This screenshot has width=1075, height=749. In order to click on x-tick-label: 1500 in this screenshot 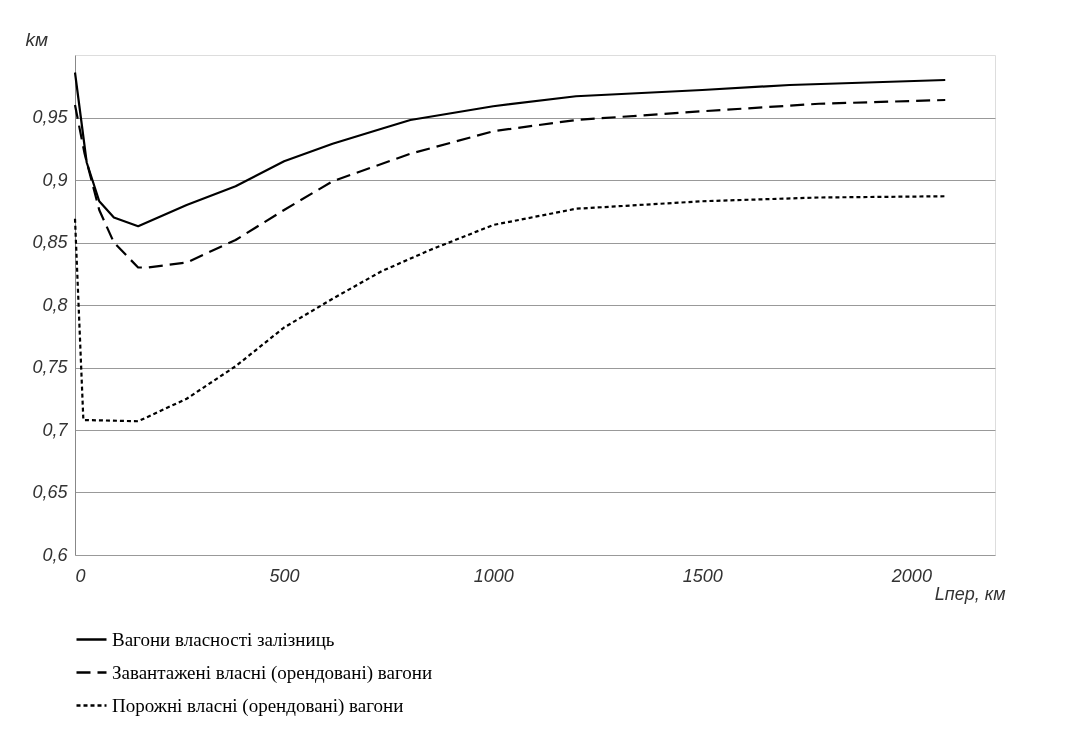, I will do `click(702, 575)`.